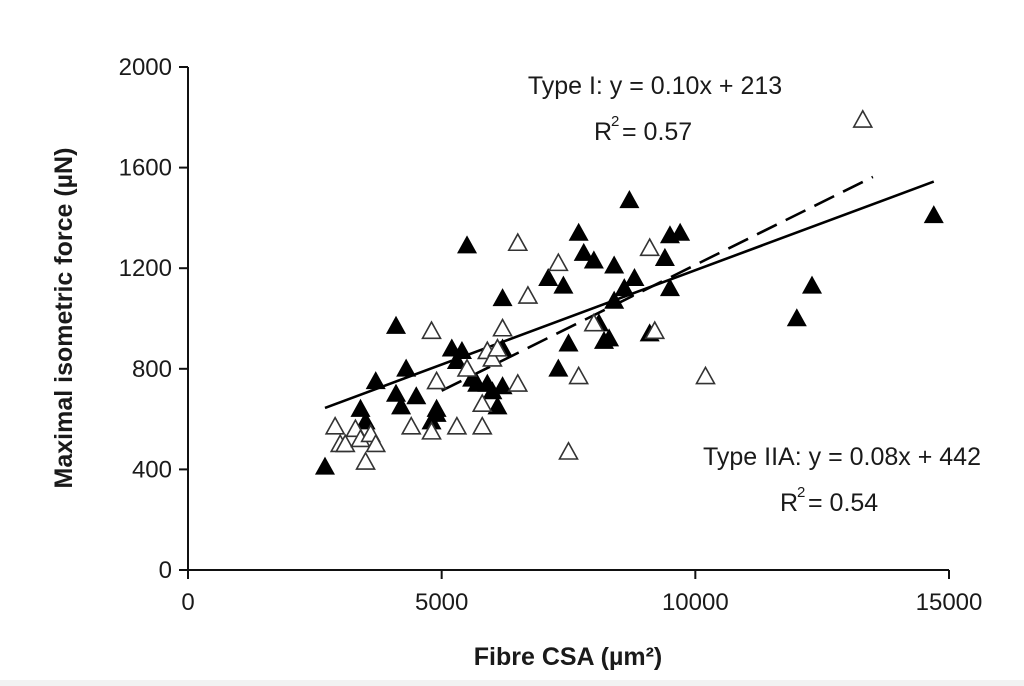 The width and height of the screenshot is (1024, 686). Describe the element at coordinates (64, 318) in the screenshot. I see `y-axis-title: Maximal isometric force (µN)` at that location.